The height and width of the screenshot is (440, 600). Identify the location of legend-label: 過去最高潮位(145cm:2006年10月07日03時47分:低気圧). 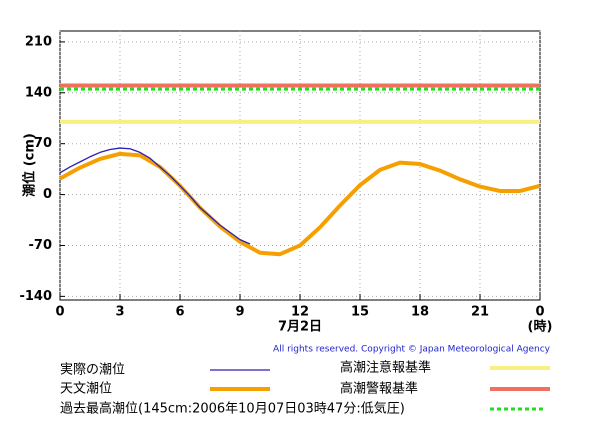
(232, 409).